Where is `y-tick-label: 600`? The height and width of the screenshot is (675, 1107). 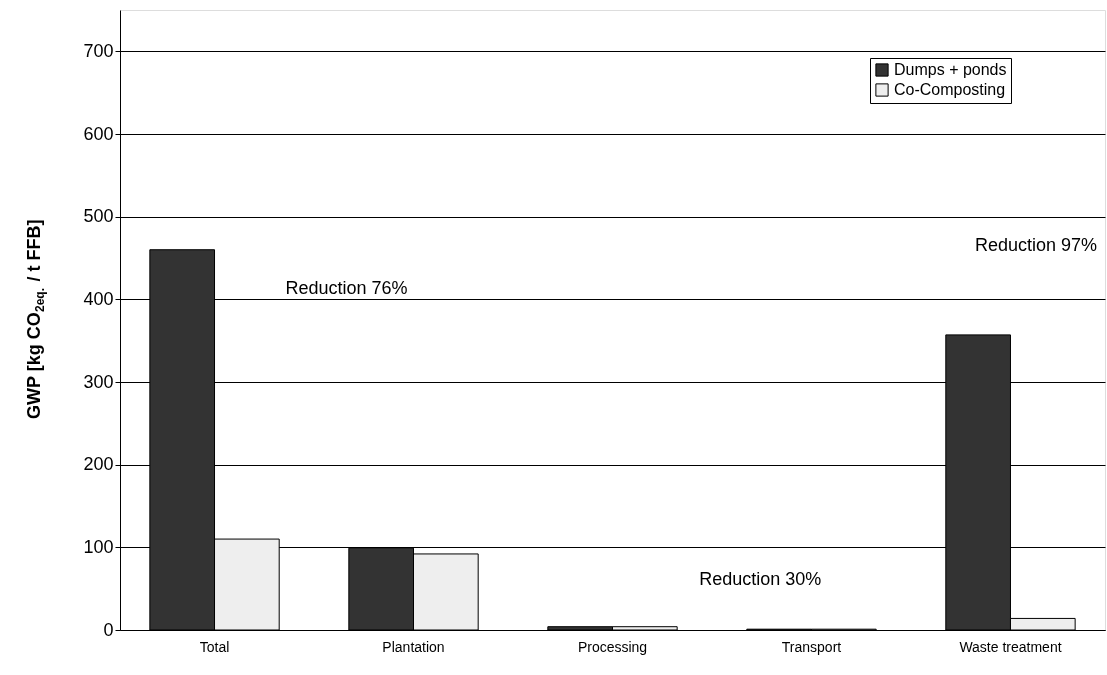 y-tick-label: 600 is located at coordinates (98, 133).